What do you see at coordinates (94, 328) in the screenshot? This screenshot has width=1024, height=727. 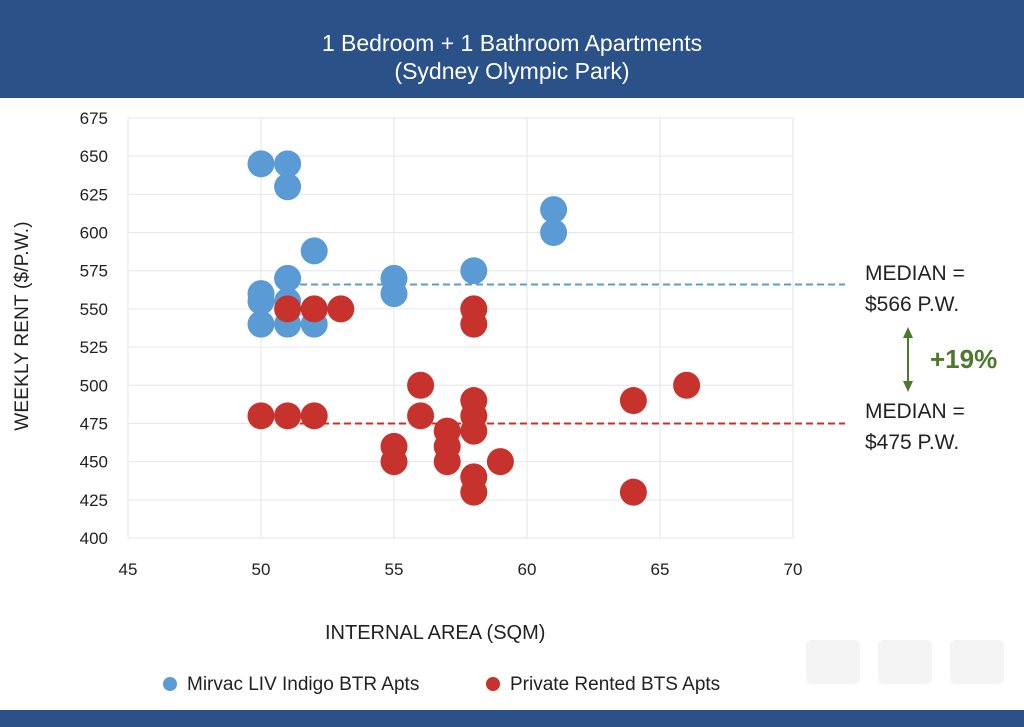 I see `y-tick-labels: 400 425 450 475 500 525 550 575 600 625 650 675` at bounding box center [94, 328].